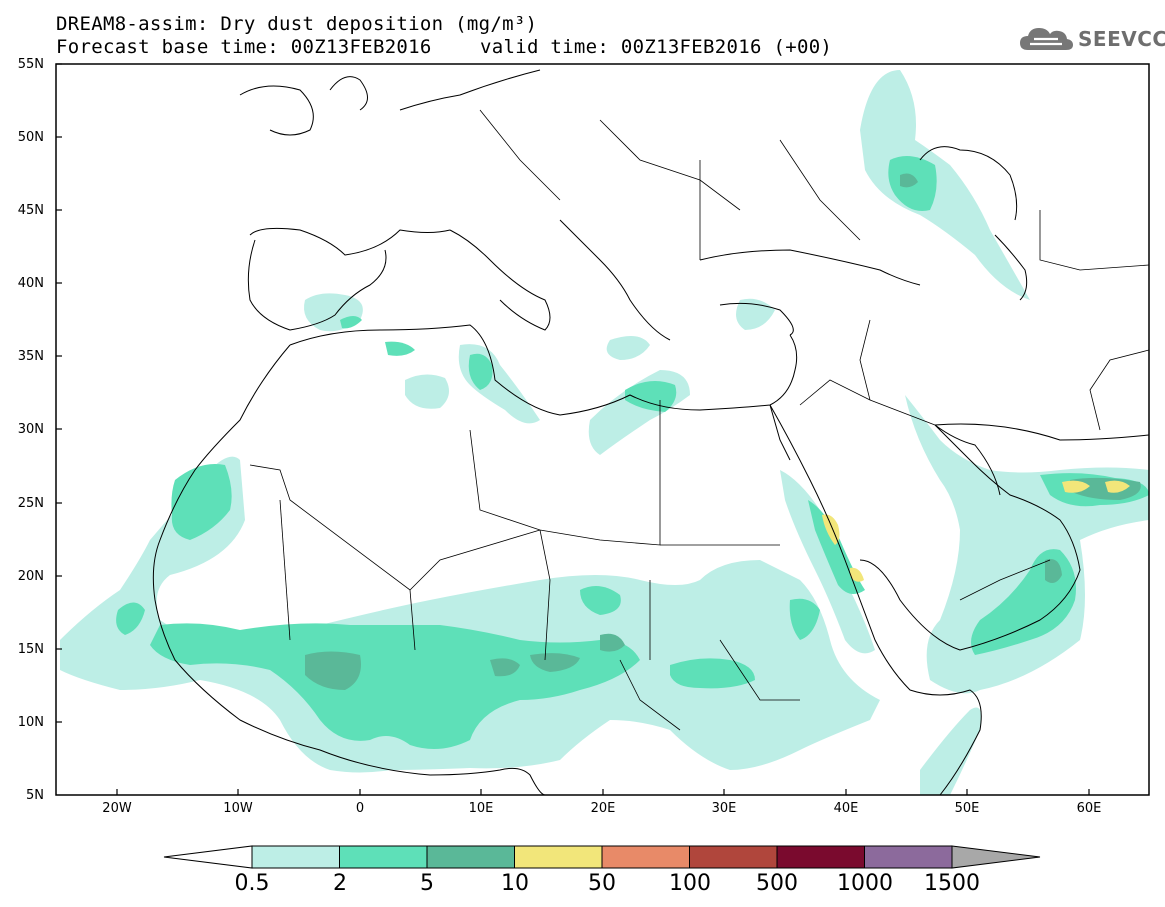 Image resolution: width=1165 pixels, height=907 pixels. Describe the element at coordinates (35, 795) in the screenshot. I see `lat-label: 5N` at that location.